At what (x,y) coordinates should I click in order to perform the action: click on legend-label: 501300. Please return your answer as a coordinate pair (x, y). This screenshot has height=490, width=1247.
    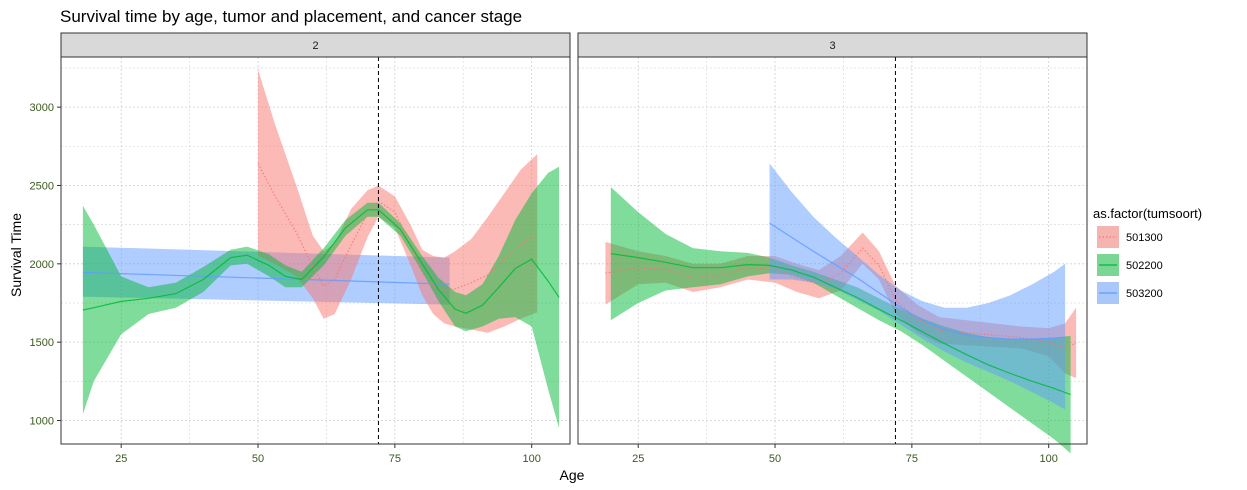
    Looking at the image, I should click on (1144, 238).